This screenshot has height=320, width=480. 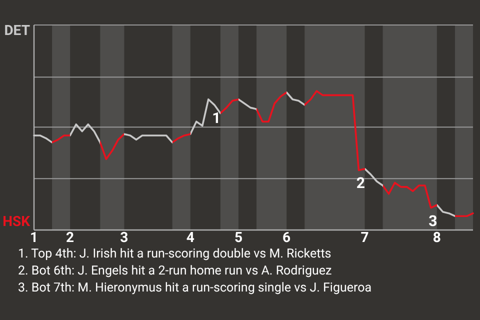 What do you see at coordinates (195, 288) in the screenshot?
I see `text: 3. Bot 7th: M. Hieronymus hit a run-scoring single vs J. Figueroa` at bounding box center [195, 288].